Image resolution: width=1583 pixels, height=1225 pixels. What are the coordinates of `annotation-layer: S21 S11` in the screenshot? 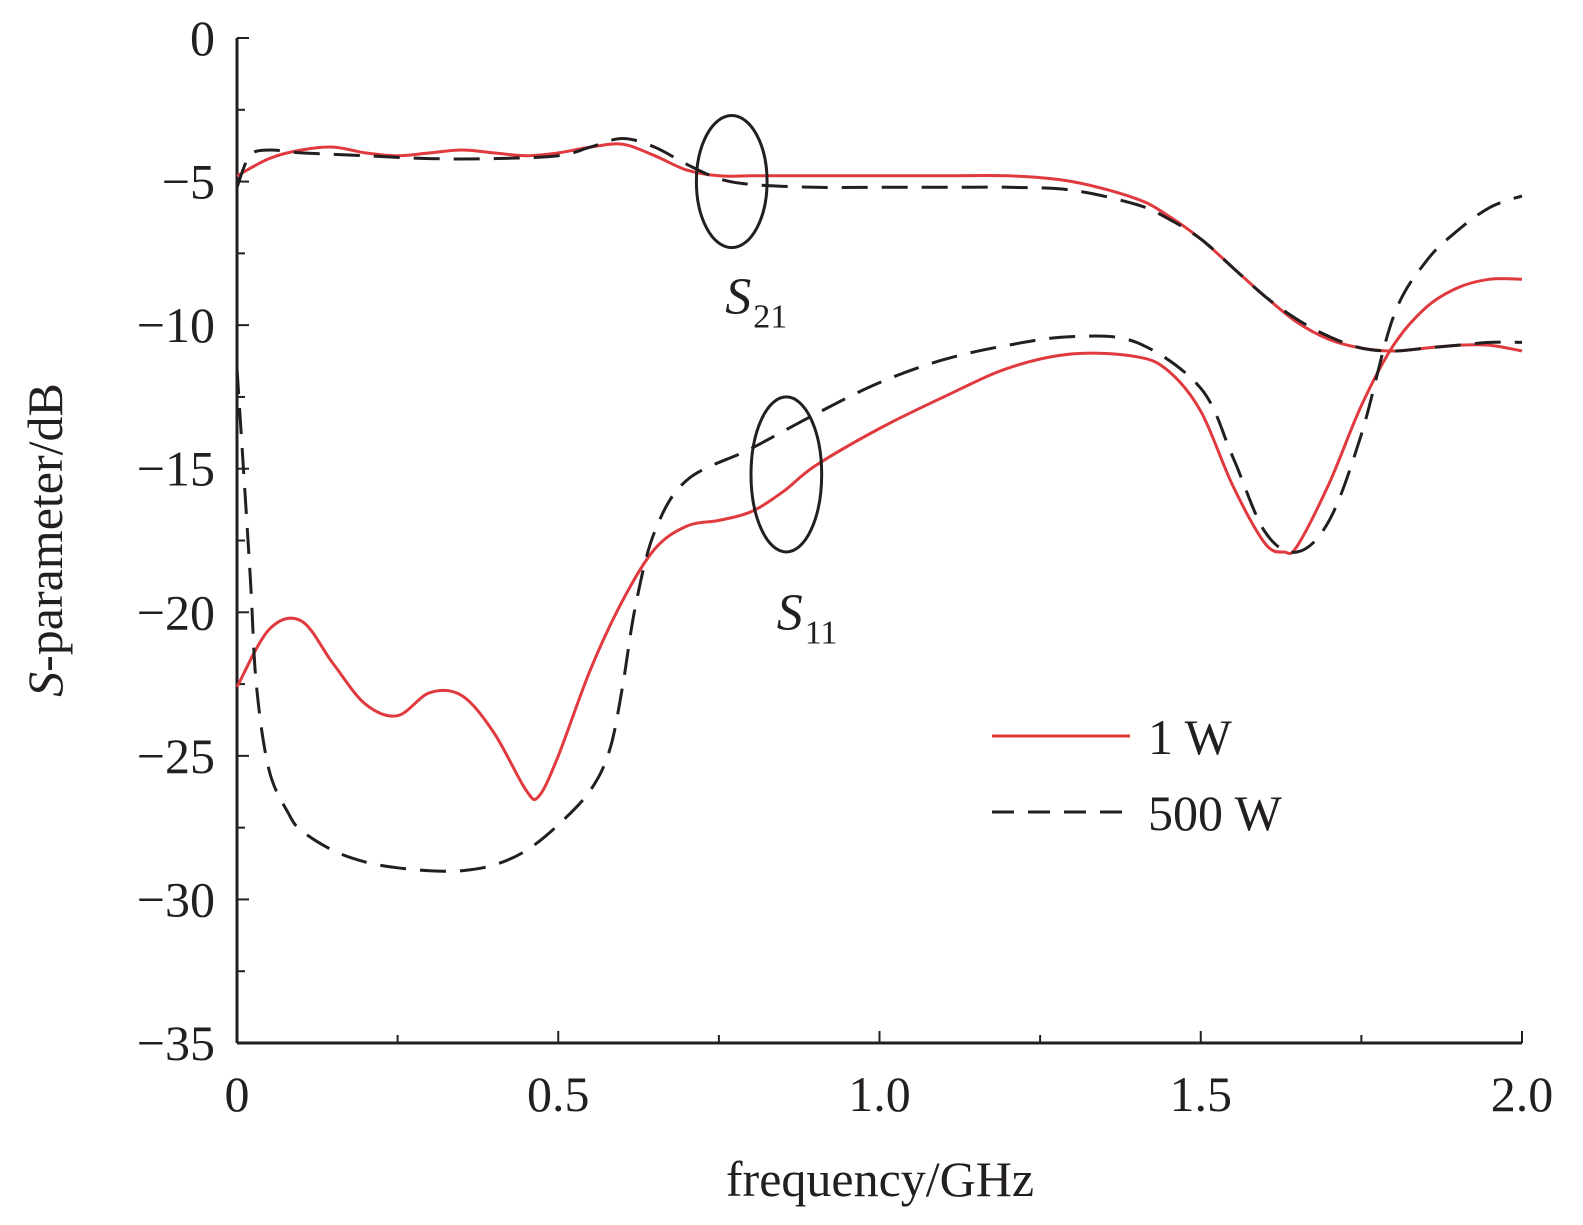 It's located at (766, 383).